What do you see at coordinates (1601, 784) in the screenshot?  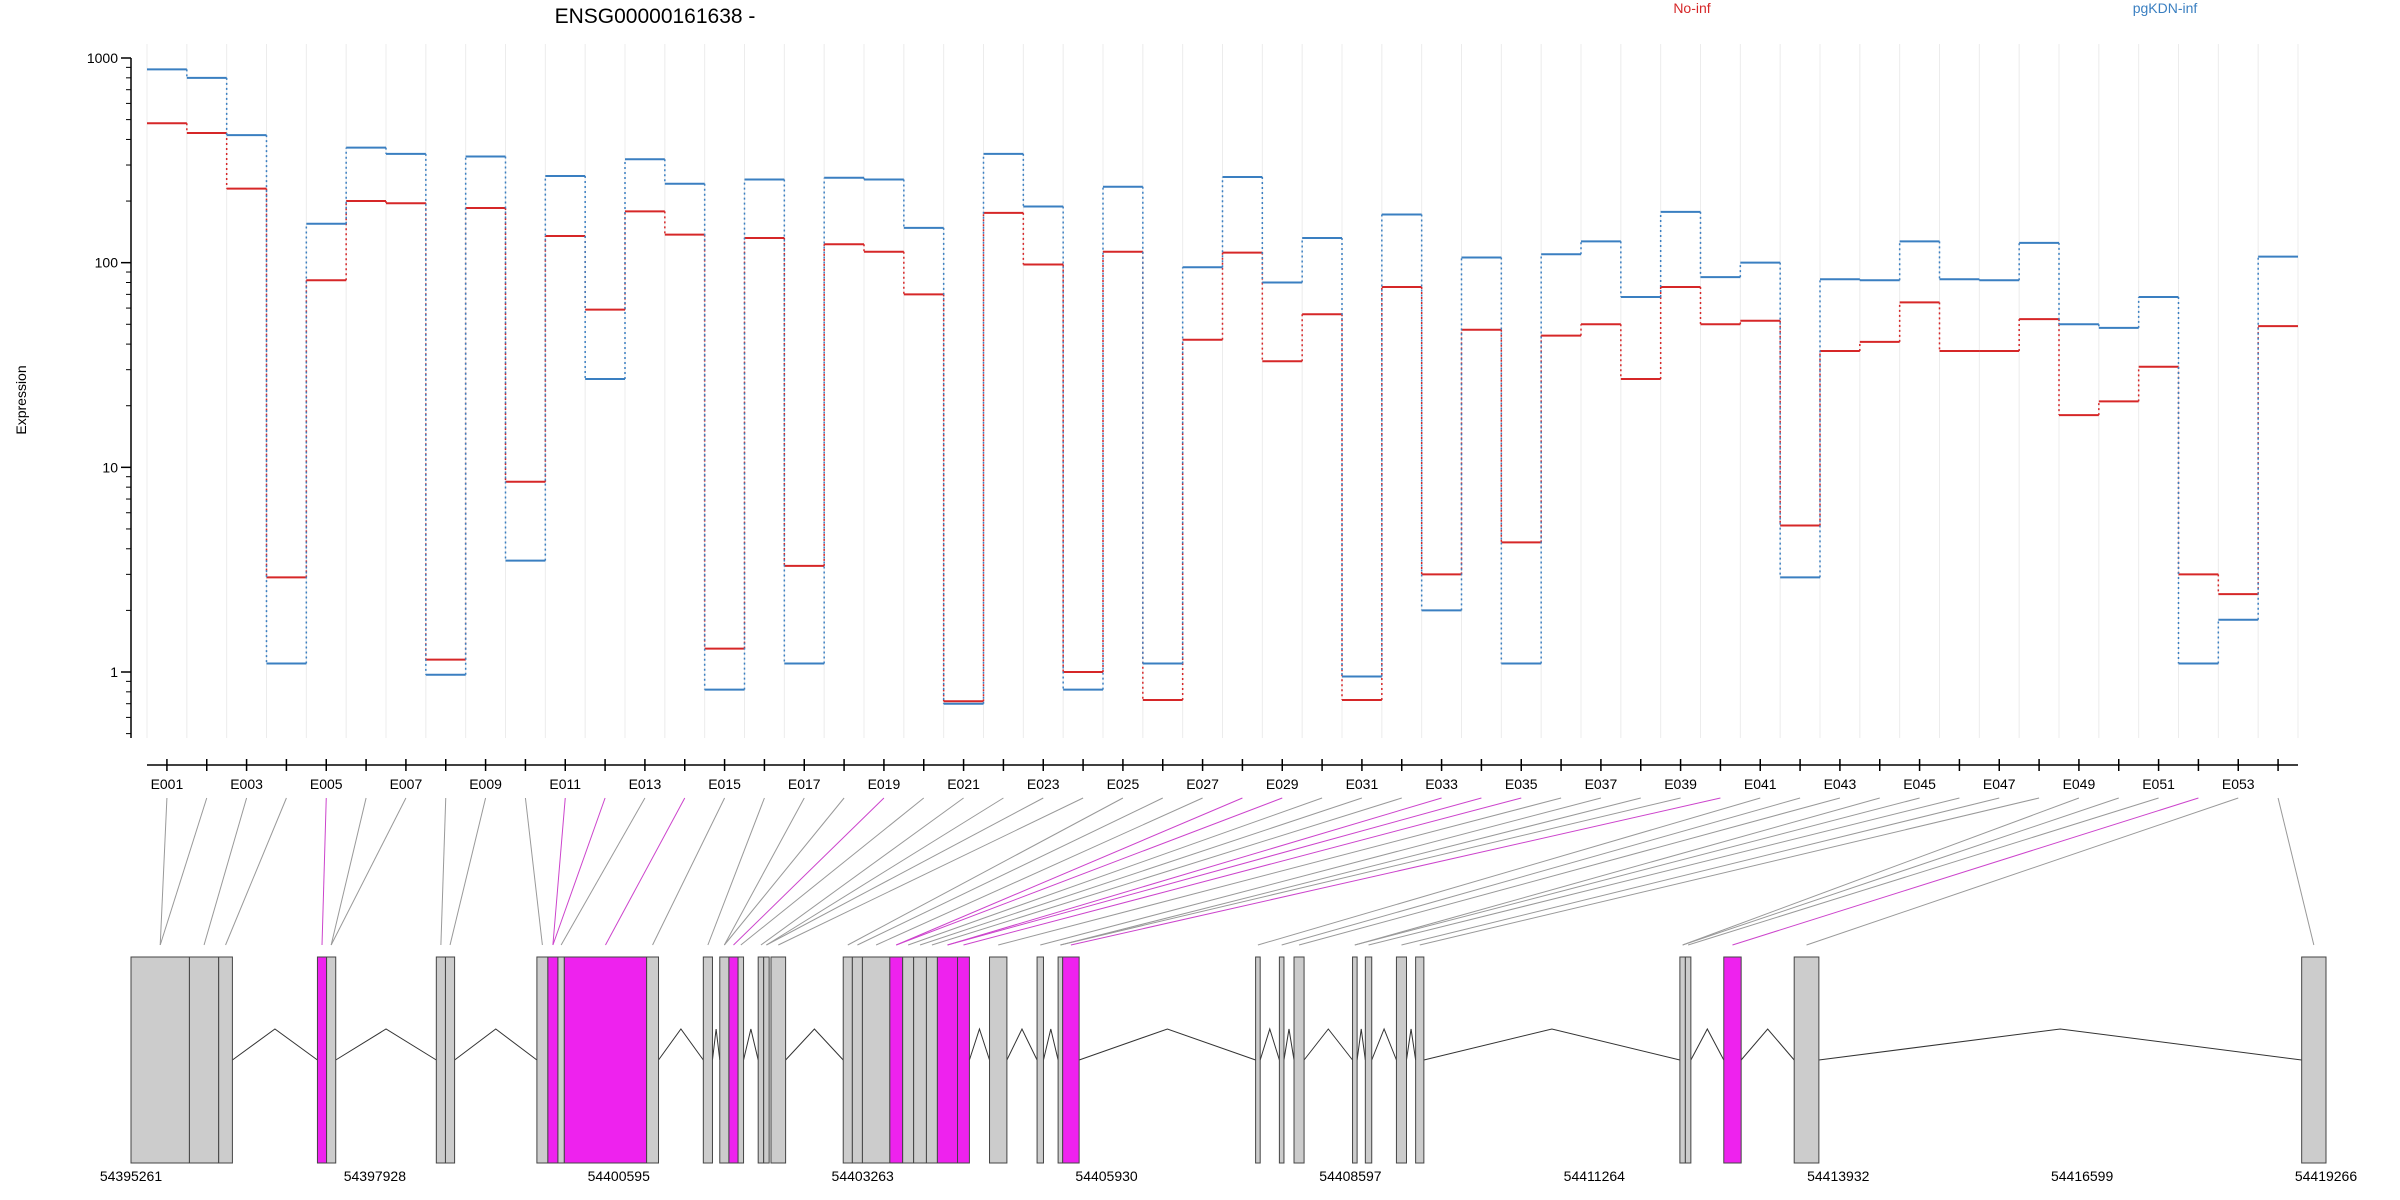 I see `x-tick-label: E037` at bounding box center [1601, 784].